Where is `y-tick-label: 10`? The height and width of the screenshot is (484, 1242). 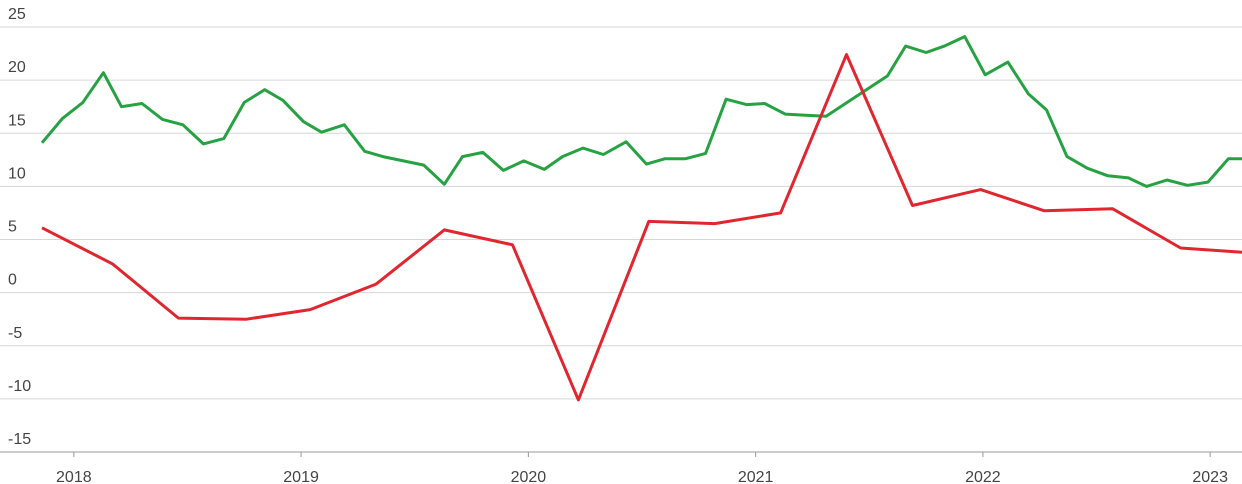
y-tick-label: 10 is located at coordinates (17, 173).